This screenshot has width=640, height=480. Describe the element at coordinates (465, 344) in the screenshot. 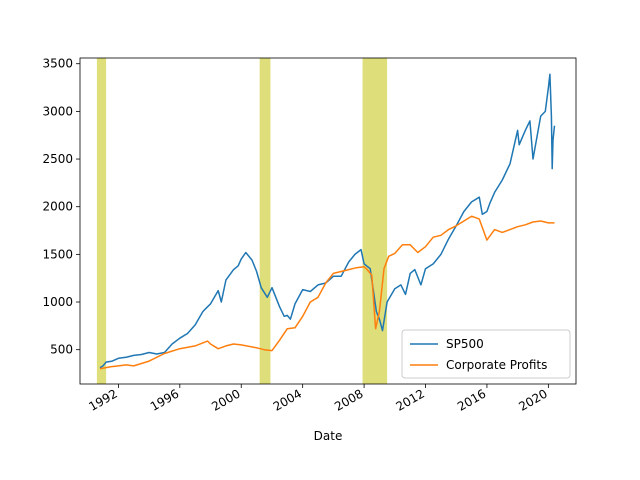

I see `legend-label-0: SP500` at that location.